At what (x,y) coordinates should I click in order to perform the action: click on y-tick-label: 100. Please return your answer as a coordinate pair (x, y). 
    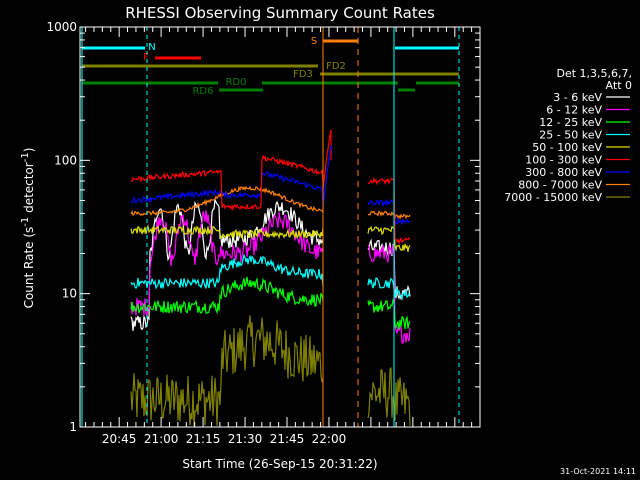
    Looking at the image, I should click on (65, 160).